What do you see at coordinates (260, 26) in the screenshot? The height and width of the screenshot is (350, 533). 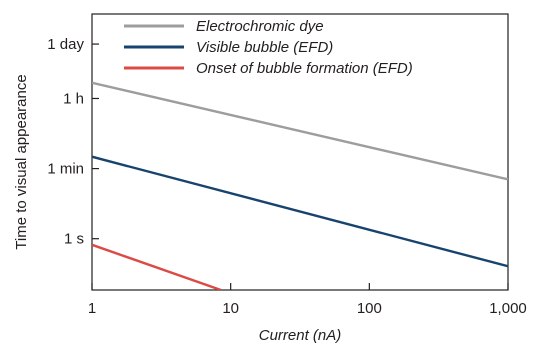 I see `legend-label: Electrochromic dye` at bounding box center [260, 26].